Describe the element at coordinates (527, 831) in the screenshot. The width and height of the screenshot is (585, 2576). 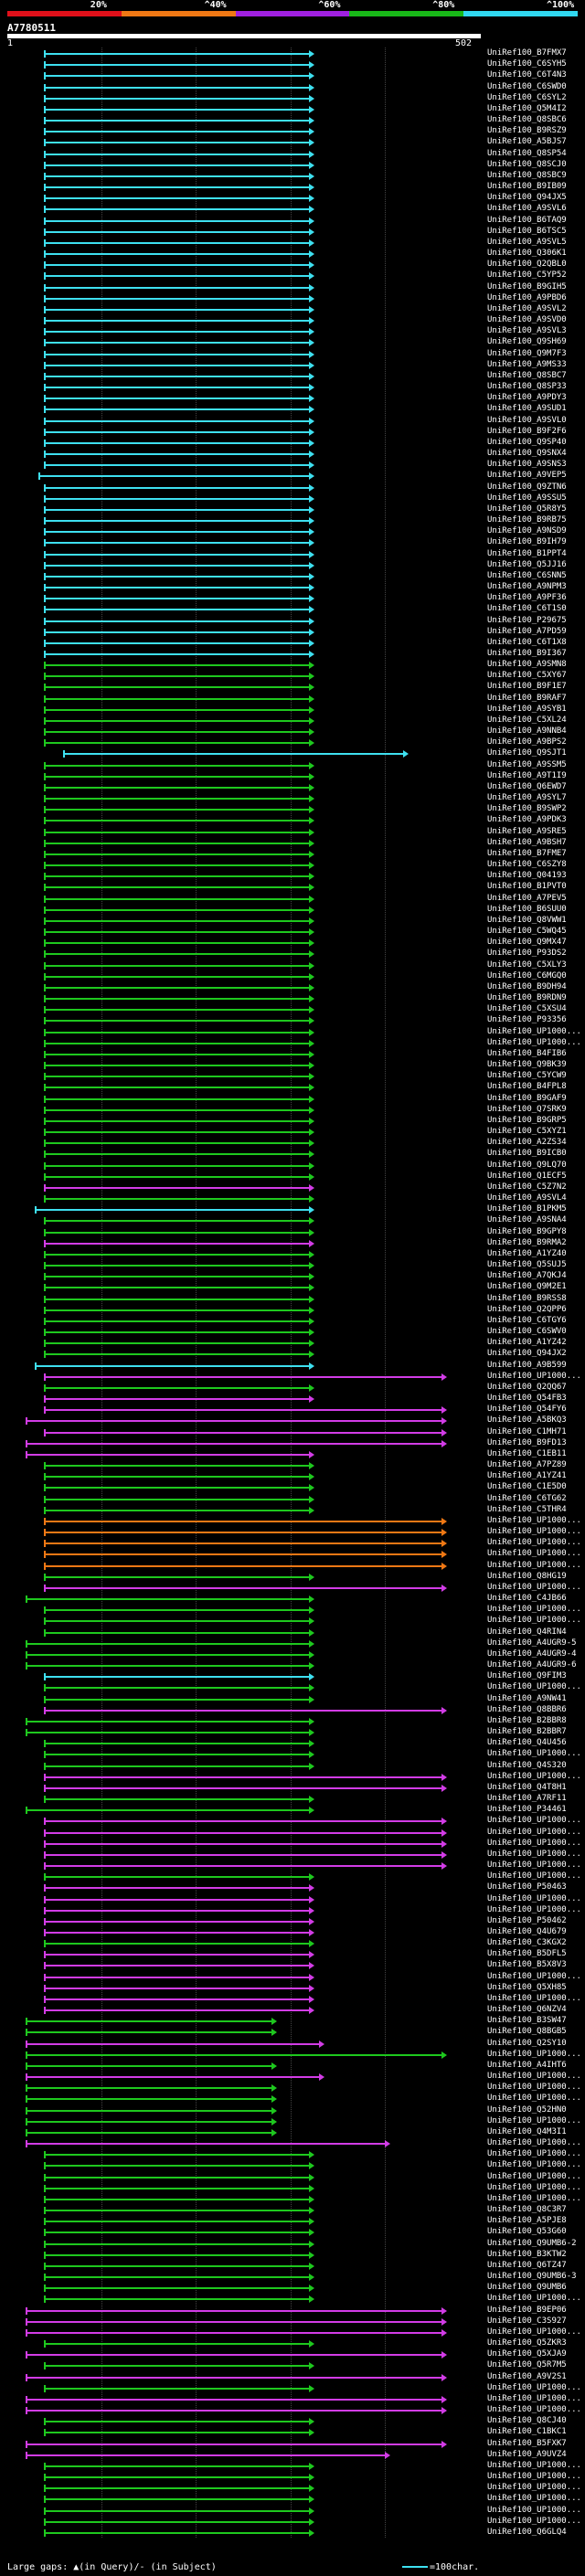
I see `hit-label: UniRef100_A9SRE5` at that location.